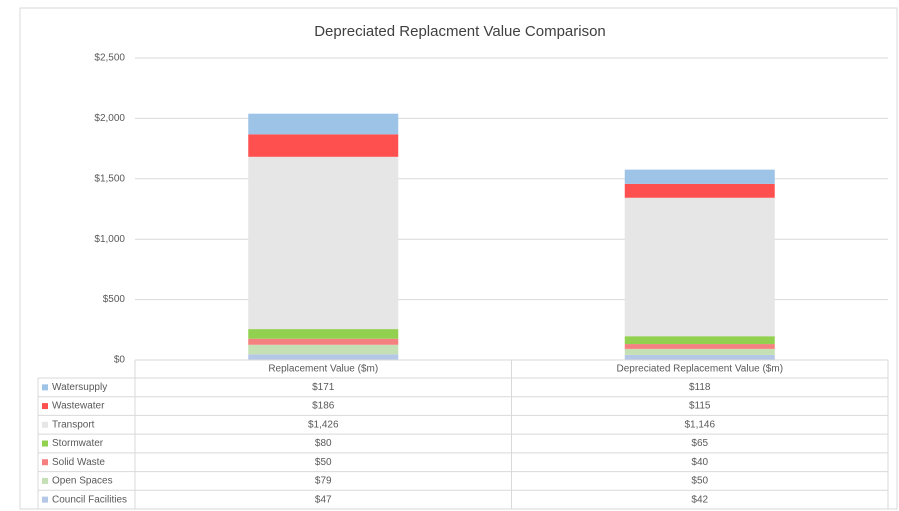 This screenshot has width=899, height=511. I want to click on y-tick-label: $1,500, so click(109, 178).